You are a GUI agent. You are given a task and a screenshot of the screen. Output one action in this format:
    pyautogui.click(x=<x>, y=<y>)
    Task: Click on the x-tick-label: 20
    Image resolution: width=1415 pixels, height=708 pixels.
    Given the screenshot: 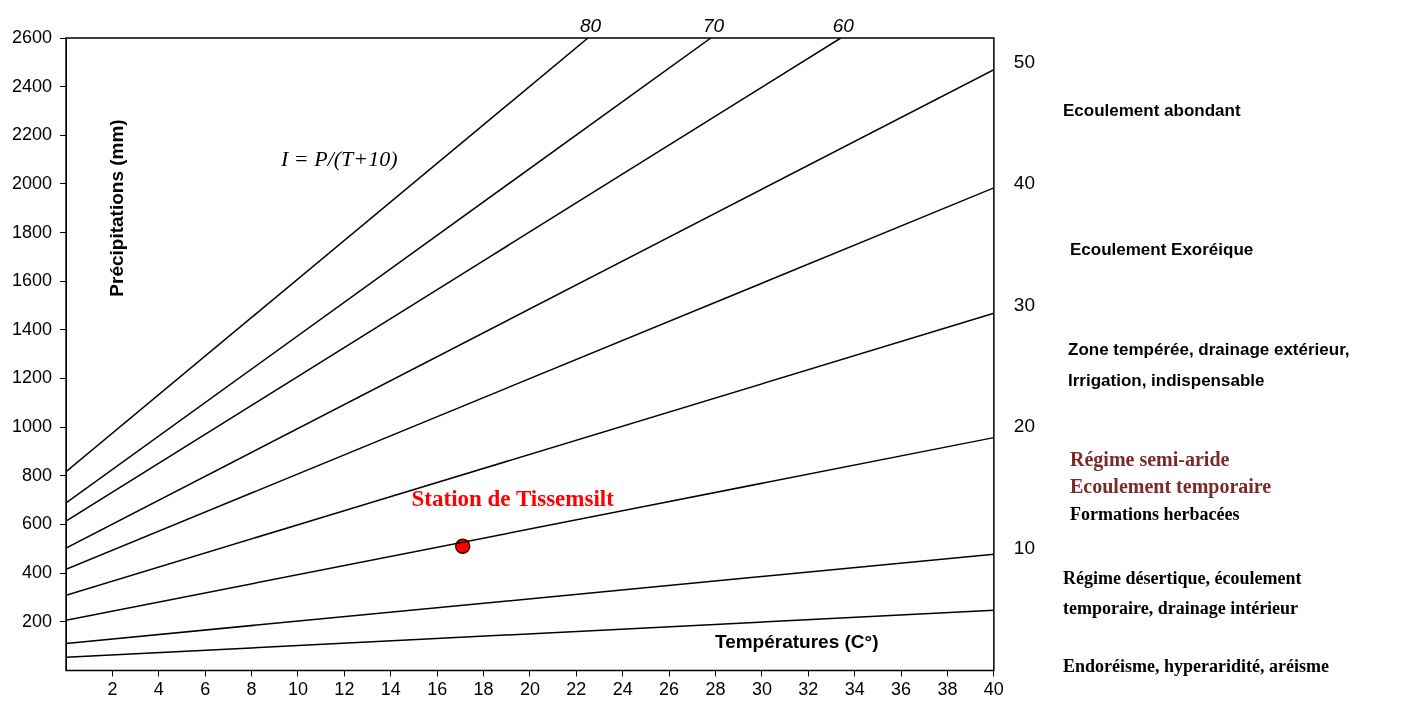 What is the action you would take?
    pyautogui.click(x=529, y=689)
    